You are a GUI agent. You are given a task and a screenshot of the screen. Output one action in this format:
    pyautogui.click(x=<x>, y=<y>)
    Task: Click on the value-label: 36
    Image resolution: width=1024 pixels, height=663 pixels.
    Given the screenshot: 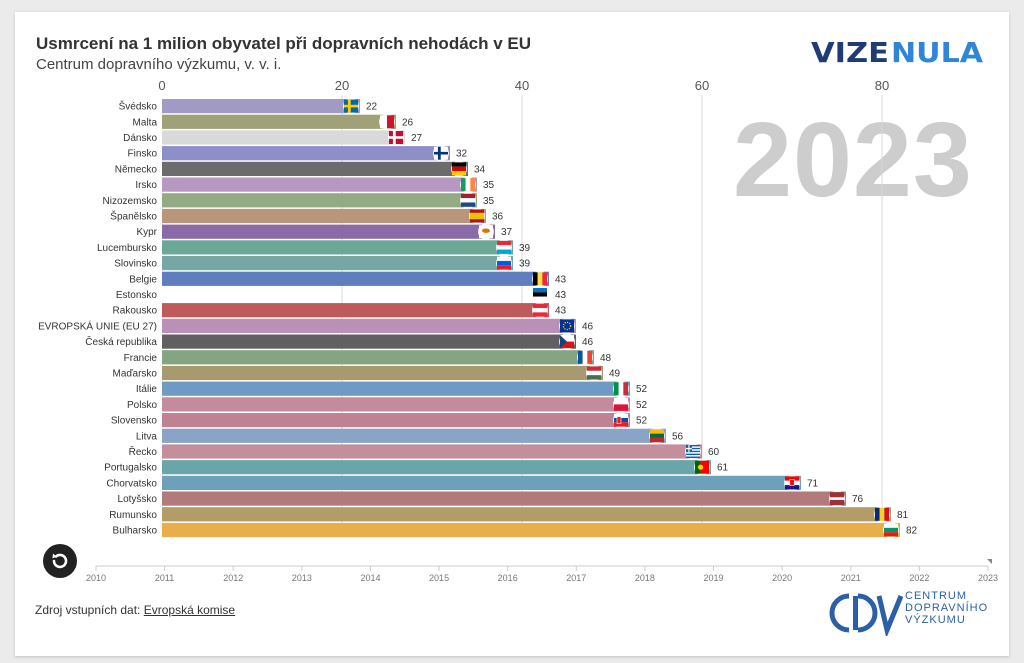 What is the action you would take?
    pyautogui.click(x=498, y=217)
    